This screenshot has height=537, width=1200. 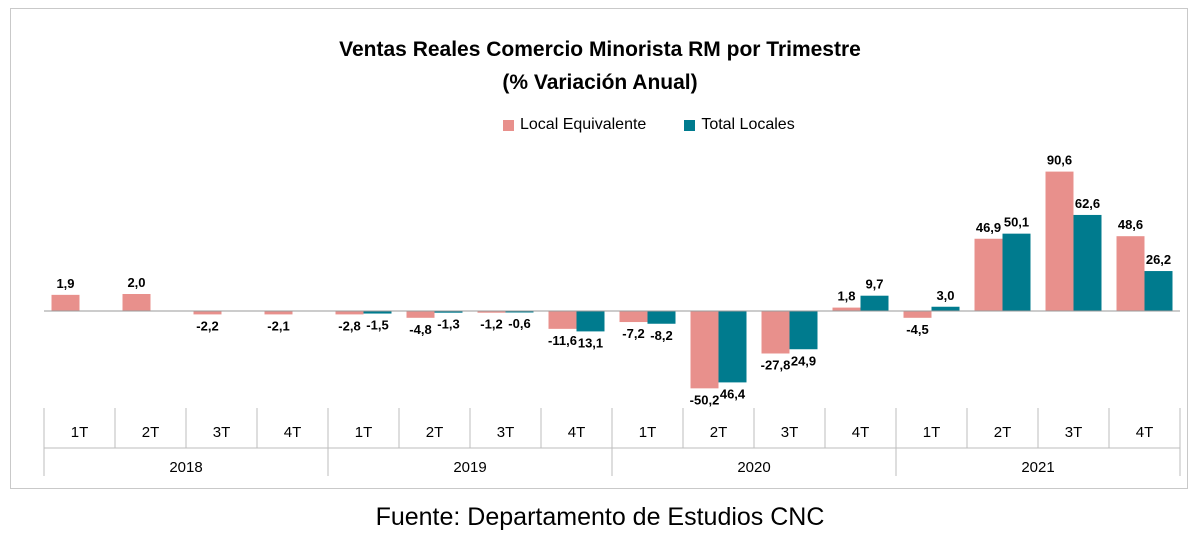 I want to click on data-label-1-14: 62,6, so click(x=1087, y=203).